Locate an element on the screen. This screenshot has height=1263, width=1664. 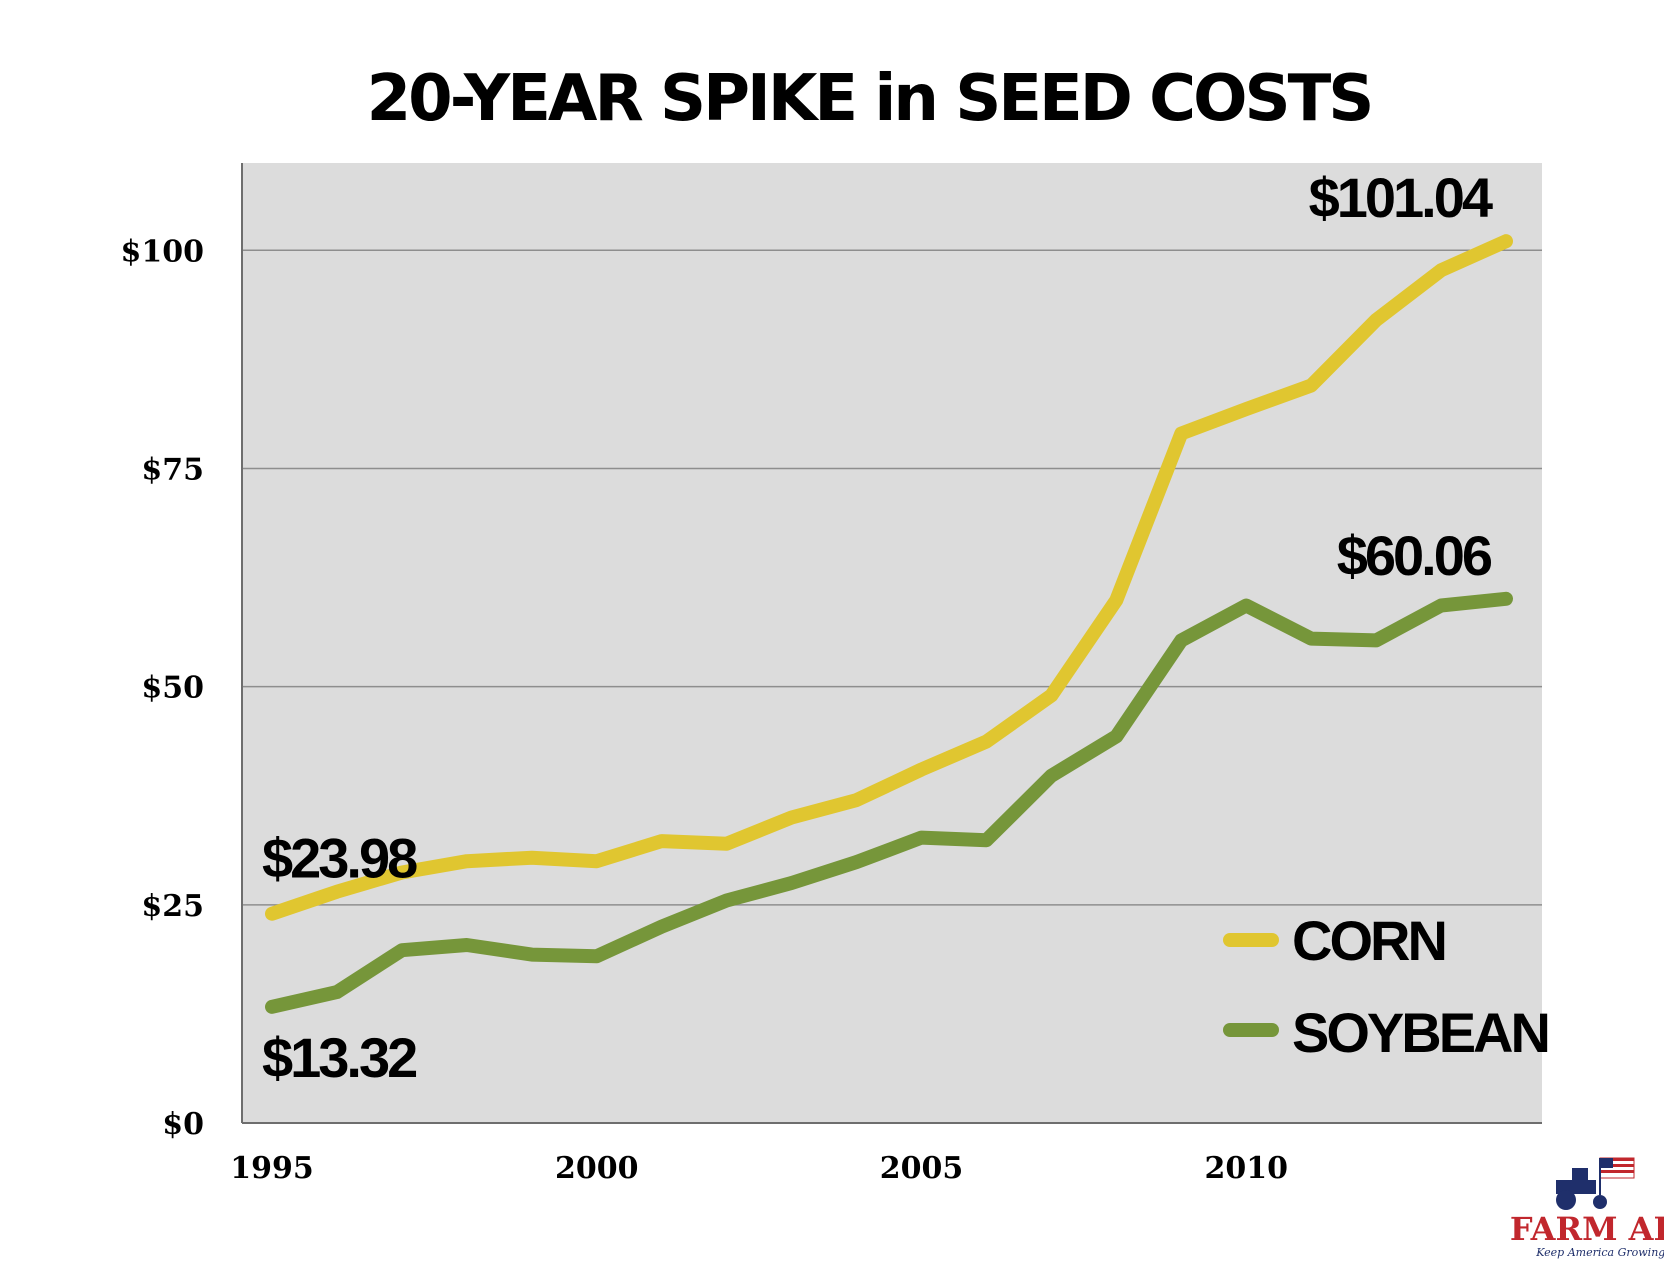
callout-corn: $101.04 is located at coordinates (1401, 197).